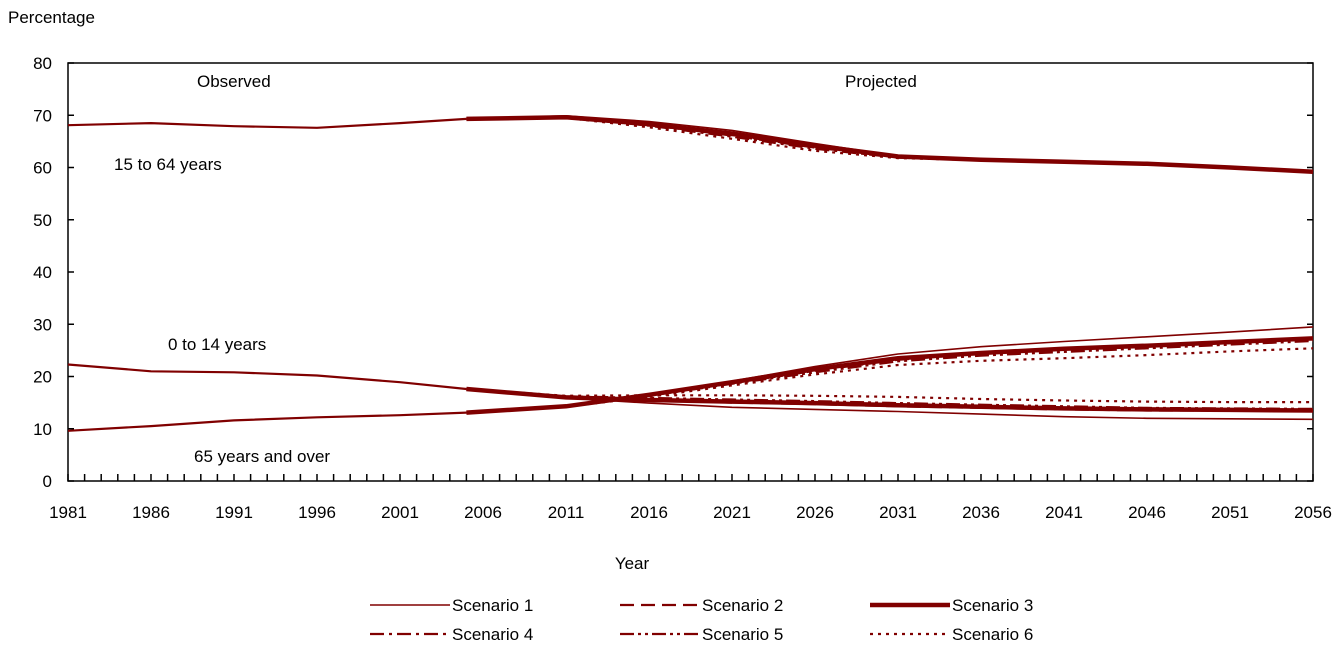 This screenshot has height=651, width=1336. Describe the element at coordinates (42, 63) in the screenshot. I see `y-tick-label: 80` at that location.